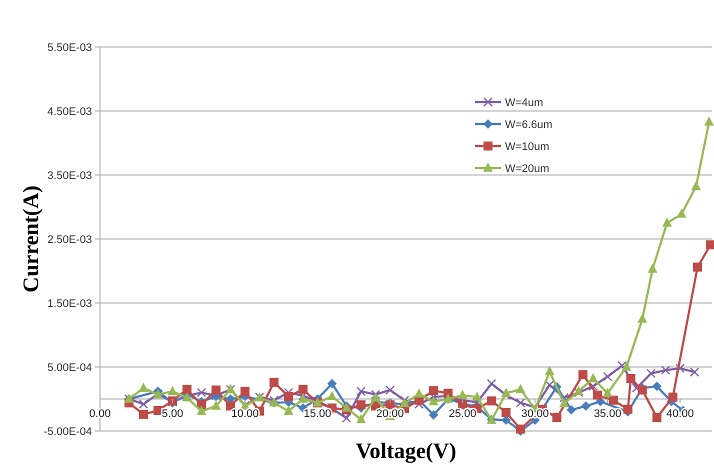 This screenshot has height=464, width=714. What do you see at coordinates (318, 414) in the screenshot?
I see `x-tick-label: 15.00` at bounding box center [318, 414].